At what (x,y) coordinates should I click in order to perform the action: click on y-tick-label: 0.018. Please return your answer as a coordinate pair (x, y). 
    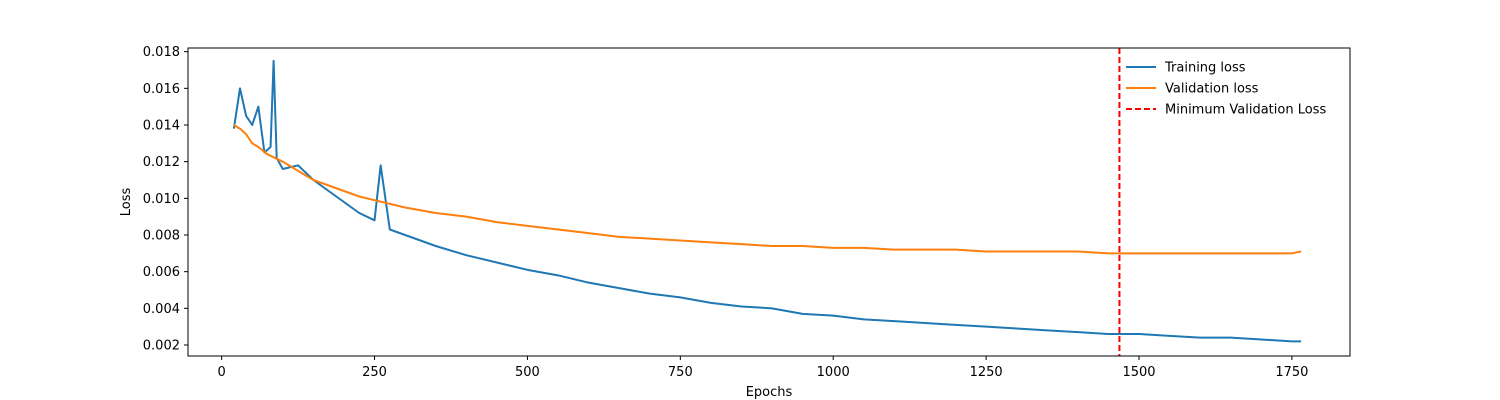
    Looking at the image, I should click on (161, 52).